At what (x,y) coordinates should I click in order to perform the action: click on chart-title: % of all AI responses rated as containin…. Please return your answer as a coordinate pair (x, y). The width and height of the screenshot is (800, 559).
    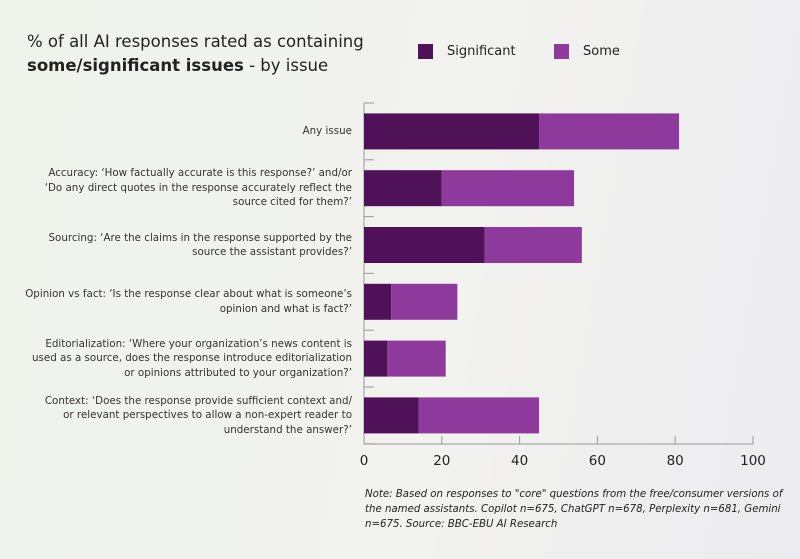
    Looking at the image, I should click on (195, 54).